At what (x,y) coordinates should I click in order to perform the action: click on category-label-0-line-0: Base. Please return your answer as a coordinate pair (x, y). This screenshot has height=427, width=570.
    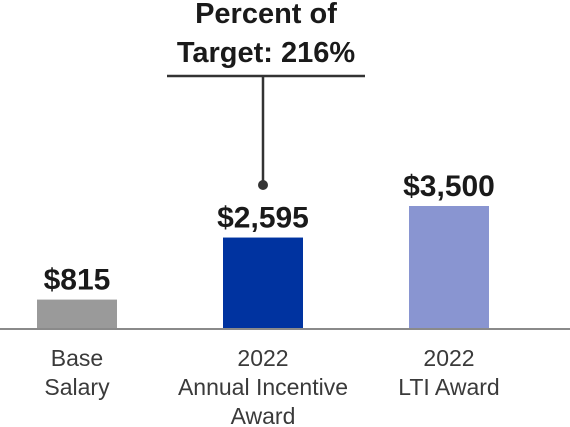
    Looking at the image, I should click on (77, 358).